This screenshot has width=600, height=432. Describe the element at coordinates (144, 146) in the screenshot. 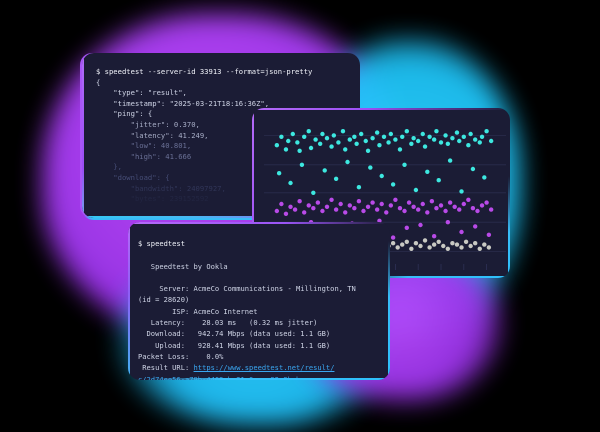

I see `json-line-6: "low": 40.801,` at that location.